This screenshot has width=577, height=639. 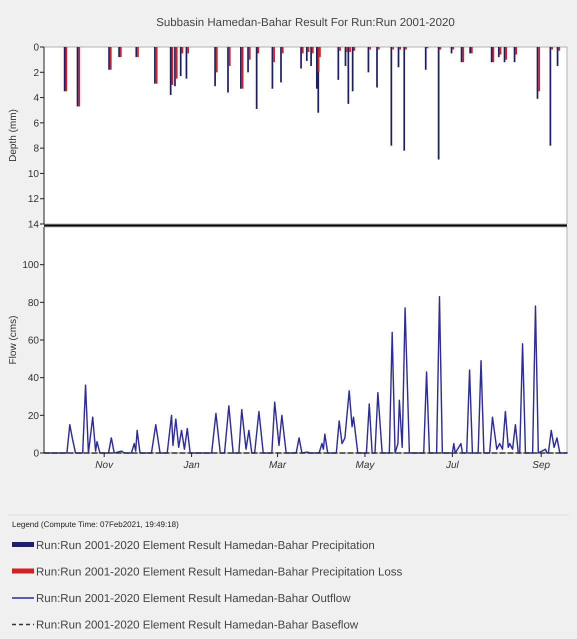 I want to click on legend-label: Run:Run 2001-2020 Element Result Hamedan-Bahar Baseflow, so click(x=197, y=626).